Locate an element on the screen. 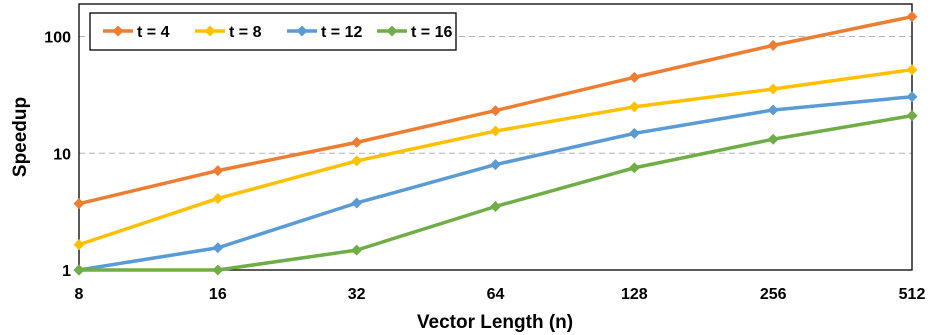 This screenshot has height=335, width=930. x-tick-labels: 8 16 32 64 128 256 512 is located at coordinates (500, 294).